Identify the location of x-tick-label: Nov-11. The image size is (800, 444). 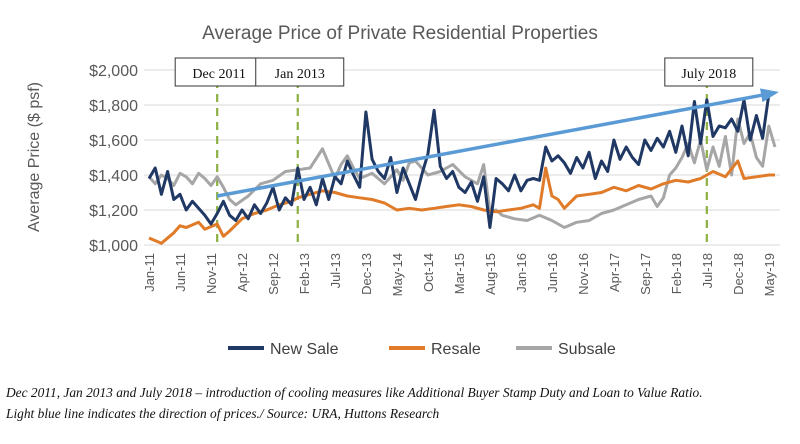
(211, 273).